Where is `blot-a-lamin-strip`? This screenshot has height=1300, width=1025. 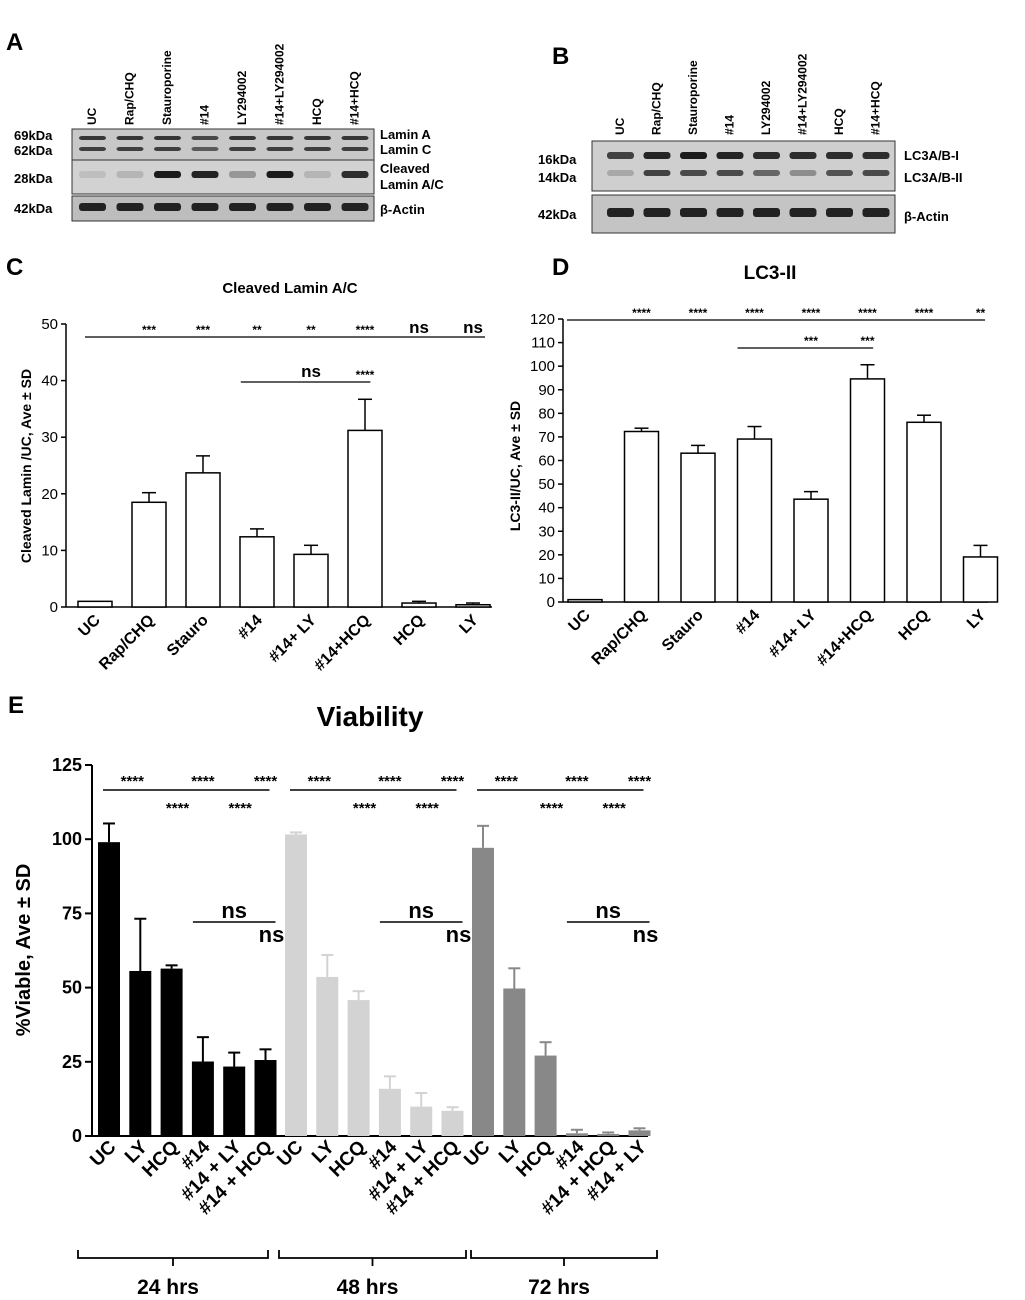
blot-a-lamin-strip is located at coordinates (223, 144).